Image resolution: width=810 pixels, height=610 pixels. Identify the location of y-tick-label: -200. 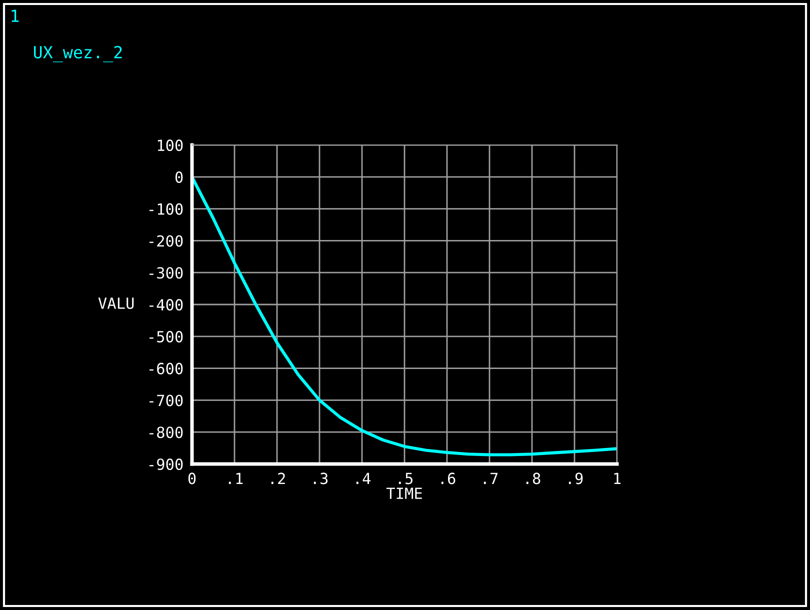
(166, 241).